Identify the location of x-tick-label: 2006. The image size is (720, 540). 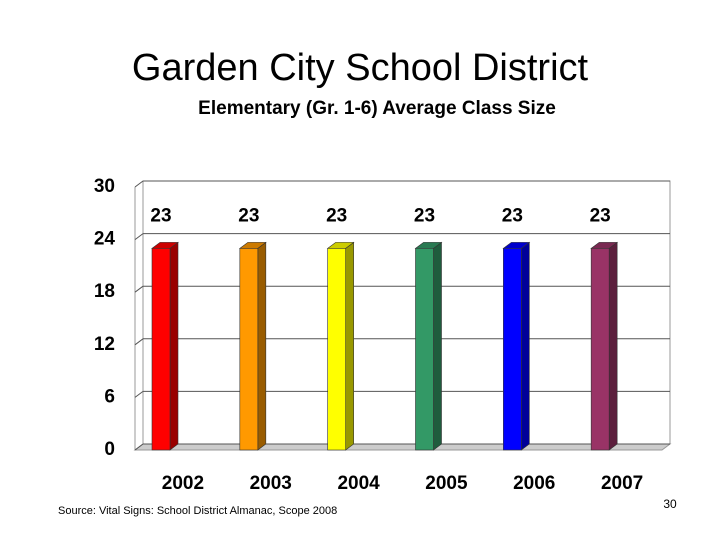
(534, 483).